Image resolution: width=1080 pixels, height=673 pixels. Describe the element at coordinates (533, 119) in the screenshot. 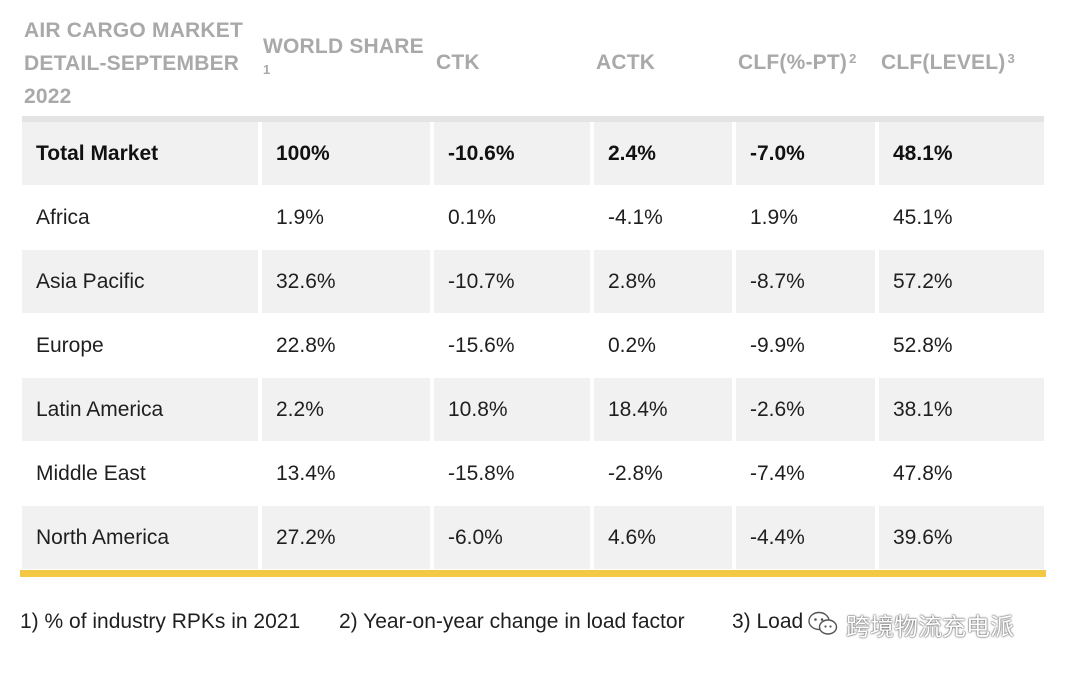

I see `table-top-border` at that location.